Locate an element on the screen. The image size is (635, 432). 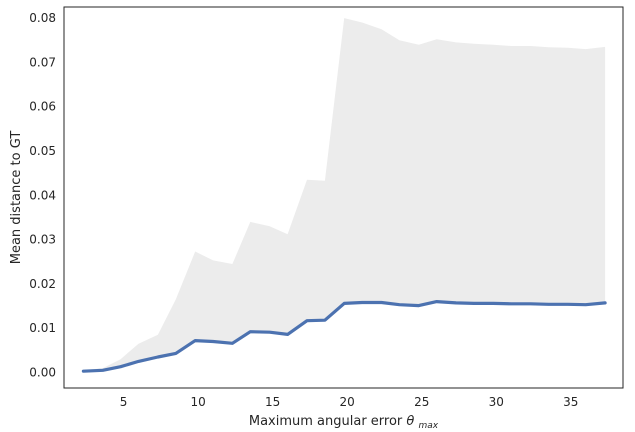
y-tick-label: 0.02 is located at coordinates (42, 284).